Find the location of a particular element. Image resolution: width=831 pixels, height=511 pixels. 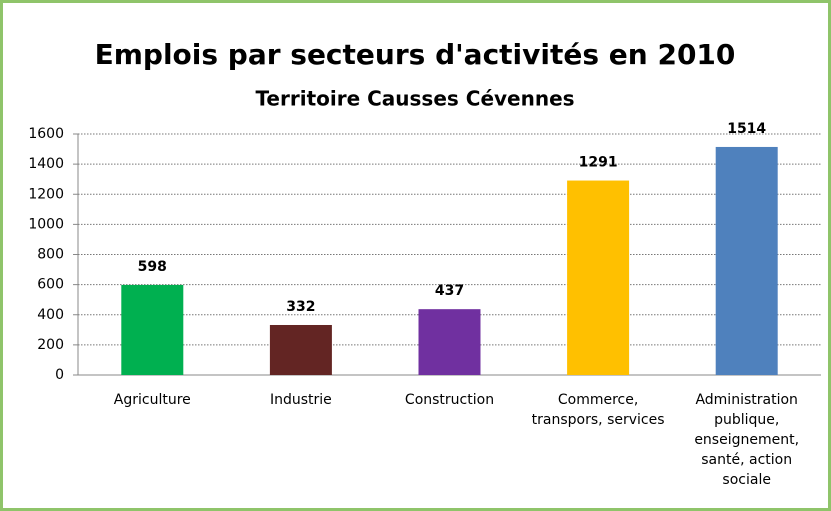

y-tick-label: 800 is located at coordinates (50, 255).